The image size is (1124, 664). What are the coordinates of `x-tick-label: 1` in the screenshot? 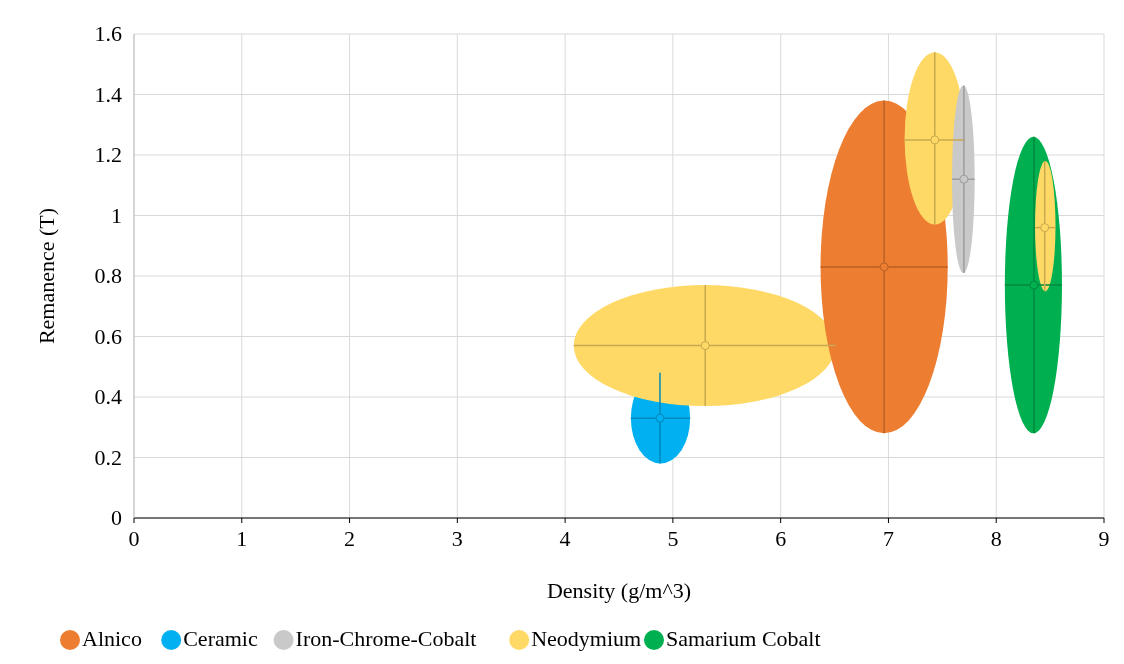 It's located at (242, 538).